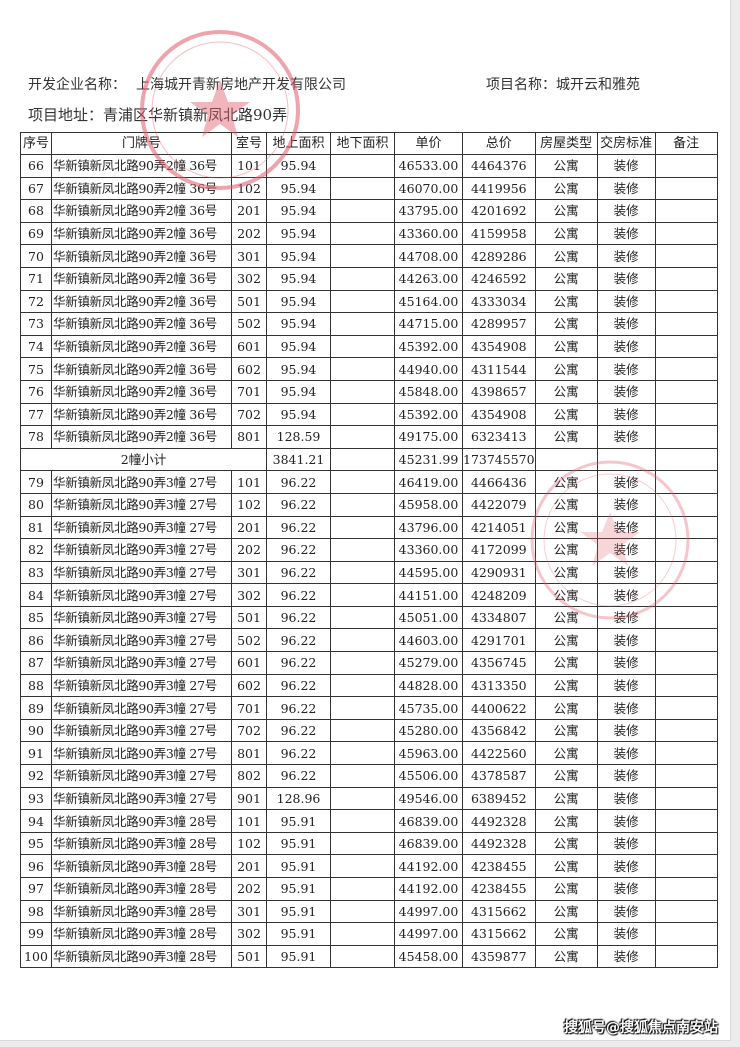 This screenshot has width=740, height=1047. What do you see at coordinates (249, 685) in the screenshot?
I see `table-cell: 602` at bounding box center [249, 685].